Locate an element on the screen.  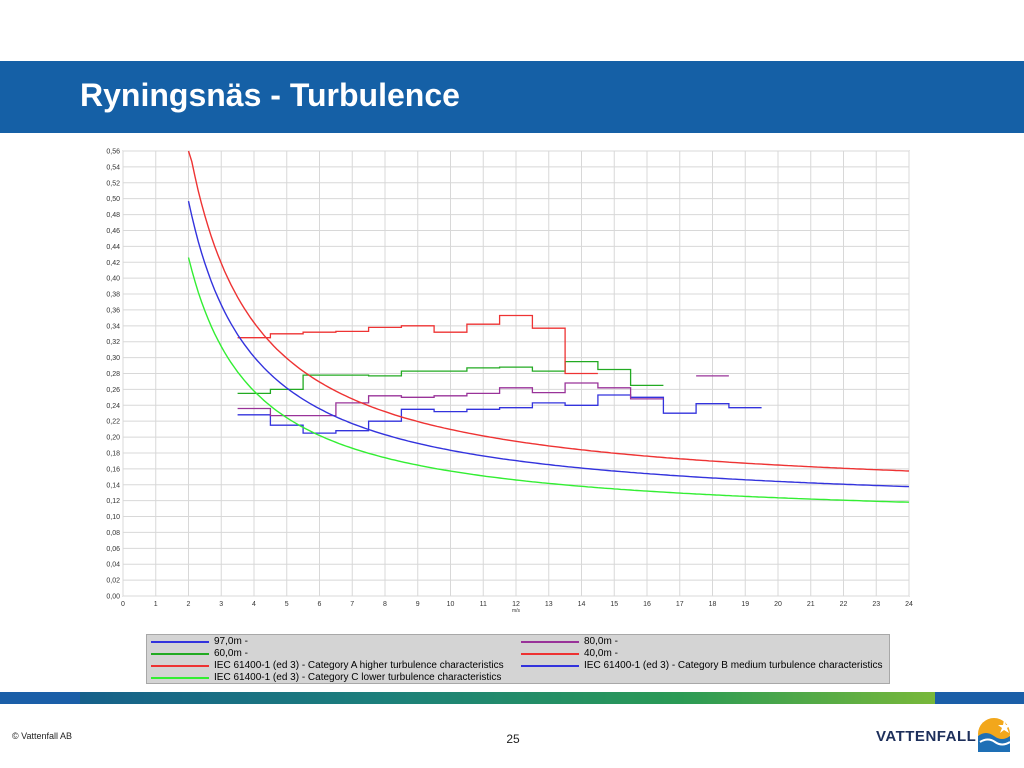
page-number: 25 is located at coordinates (513, 739).